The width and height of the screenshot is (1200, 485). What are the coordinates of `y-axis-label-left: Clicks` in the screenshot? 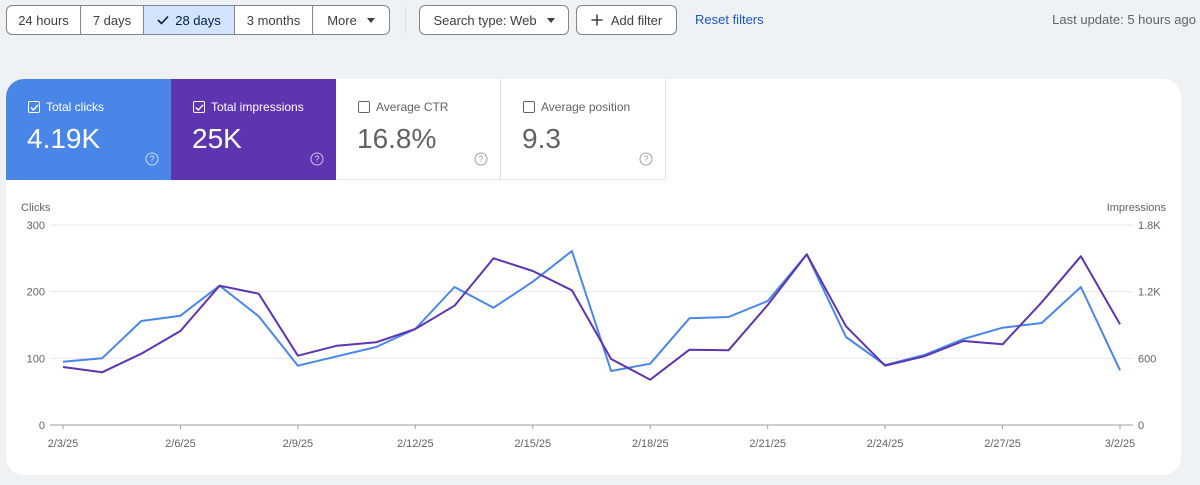 It's located at (36, 208).